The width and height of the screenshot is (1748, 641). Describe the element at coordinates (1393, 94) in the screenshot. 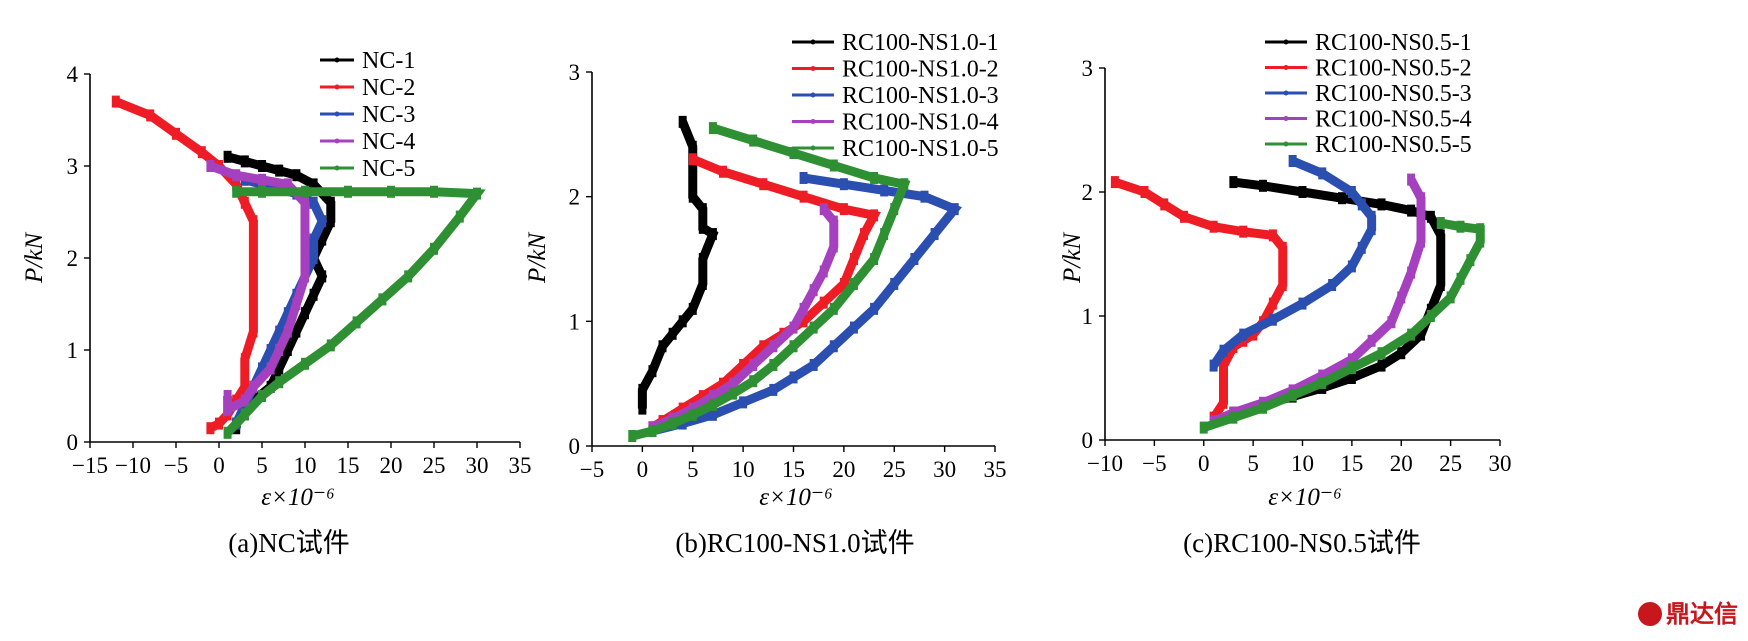

I see `legend-label-3: RC100-NS0.5-3` at that location.